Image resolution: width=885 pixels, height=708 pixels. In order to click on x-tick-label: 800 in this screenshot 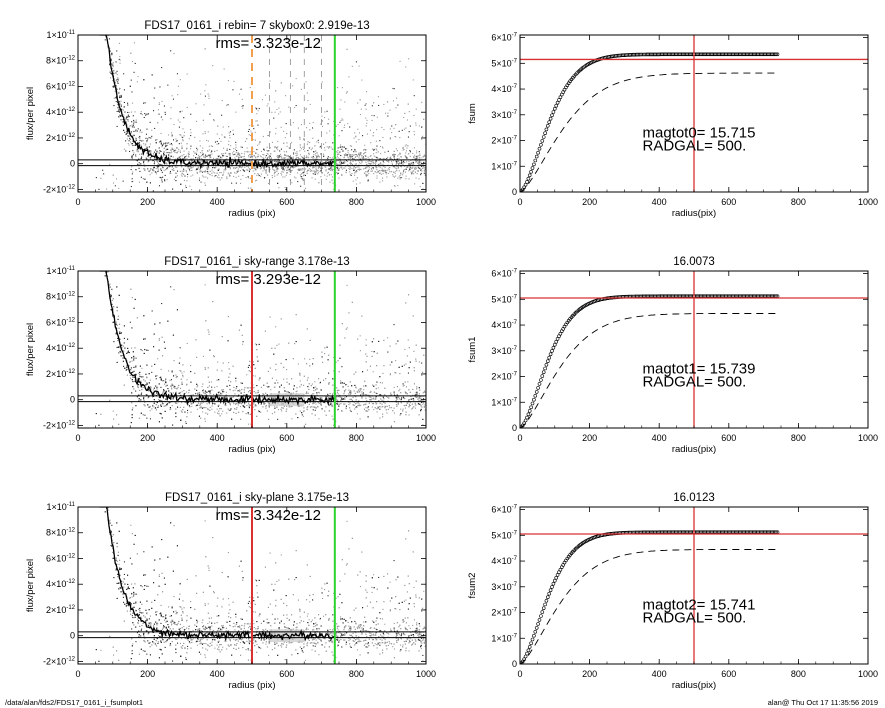, I will do `click(798, 202)`.